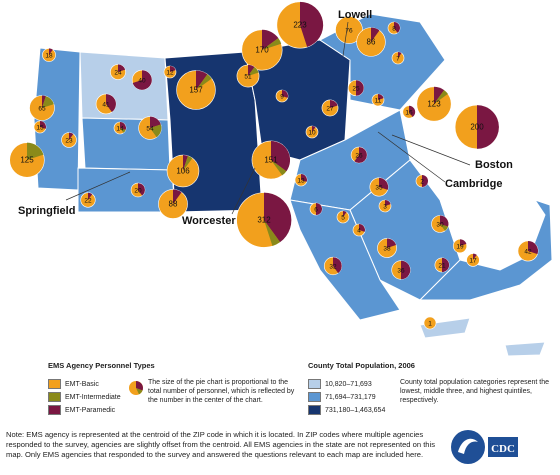 This screenshot has height=475, width=560. Describe the element at coordinates (93, 397) in the screenshot. I see `legend-intermediate-label: EMT-Intermediate` at that location.